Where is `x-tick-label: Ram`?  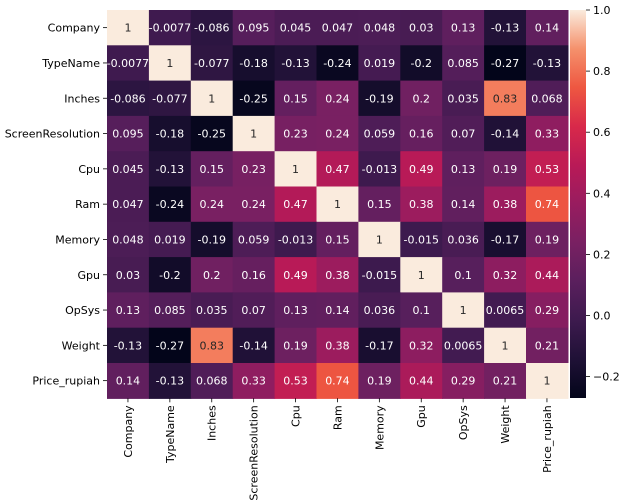
x-tick-label: Ram is located at coordinates (337, 417).